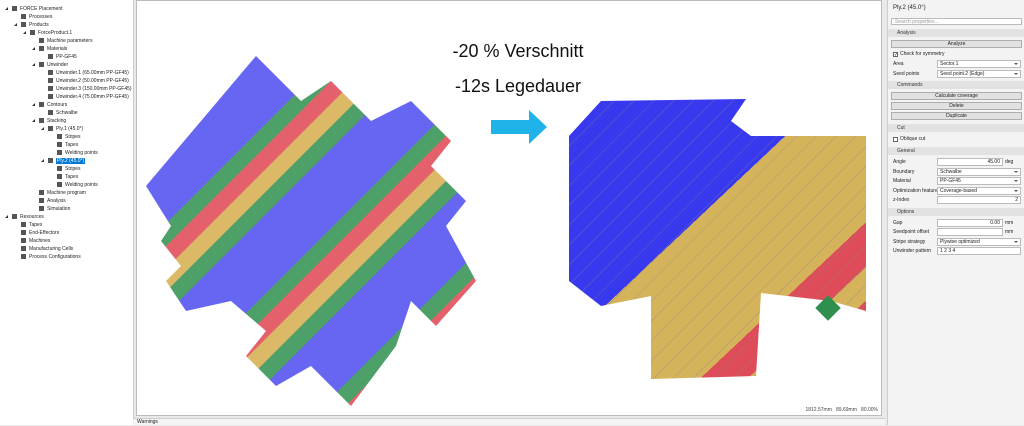 This screenshot has height=426, width=1024. What do you see at coordinates (62, 57) in the screenshot?
I see `tree-node: PP-GF45` at bounding box center [62, 57].